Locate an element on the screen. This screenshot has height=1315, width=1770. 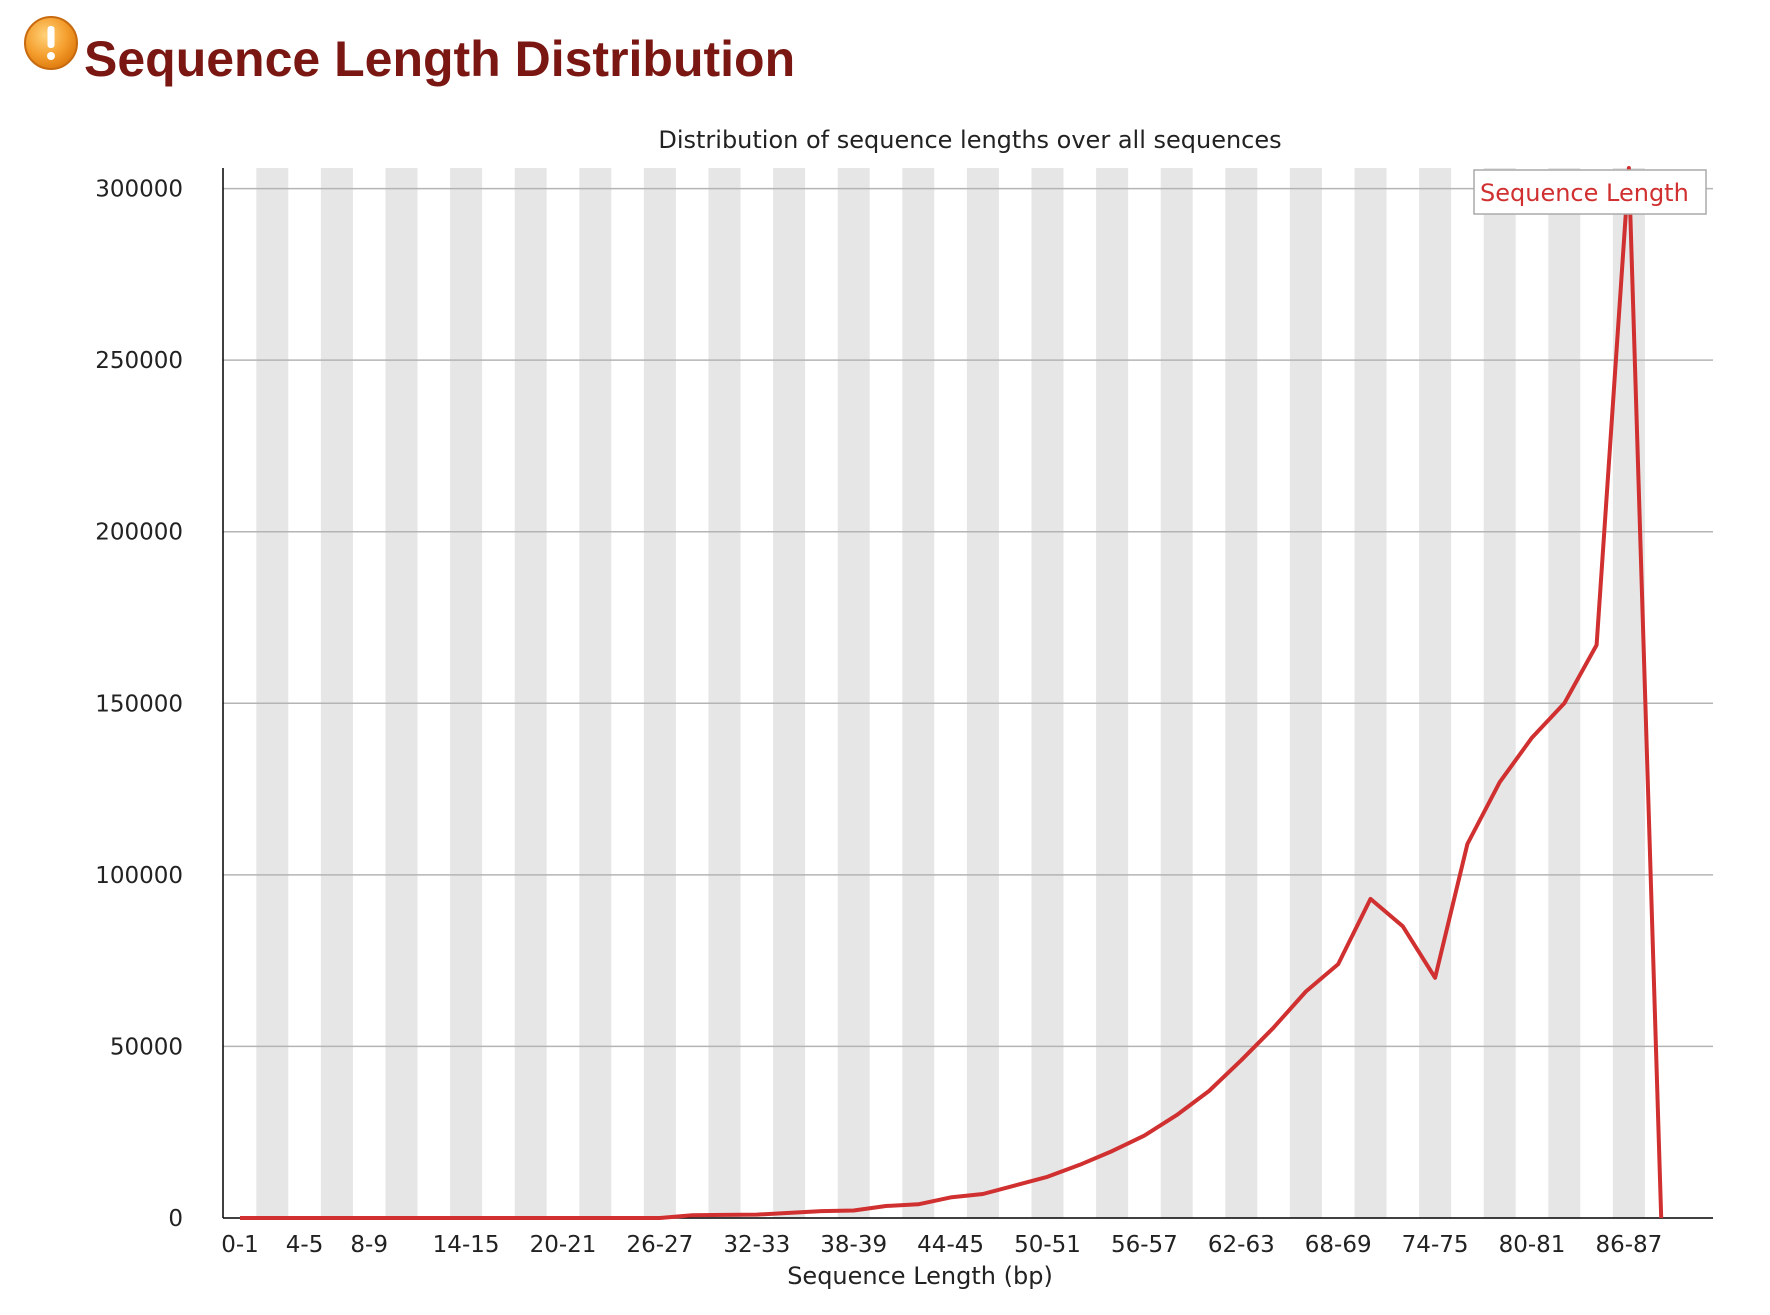
y-tick-label: 150000 is located at coordinates (139, 704).